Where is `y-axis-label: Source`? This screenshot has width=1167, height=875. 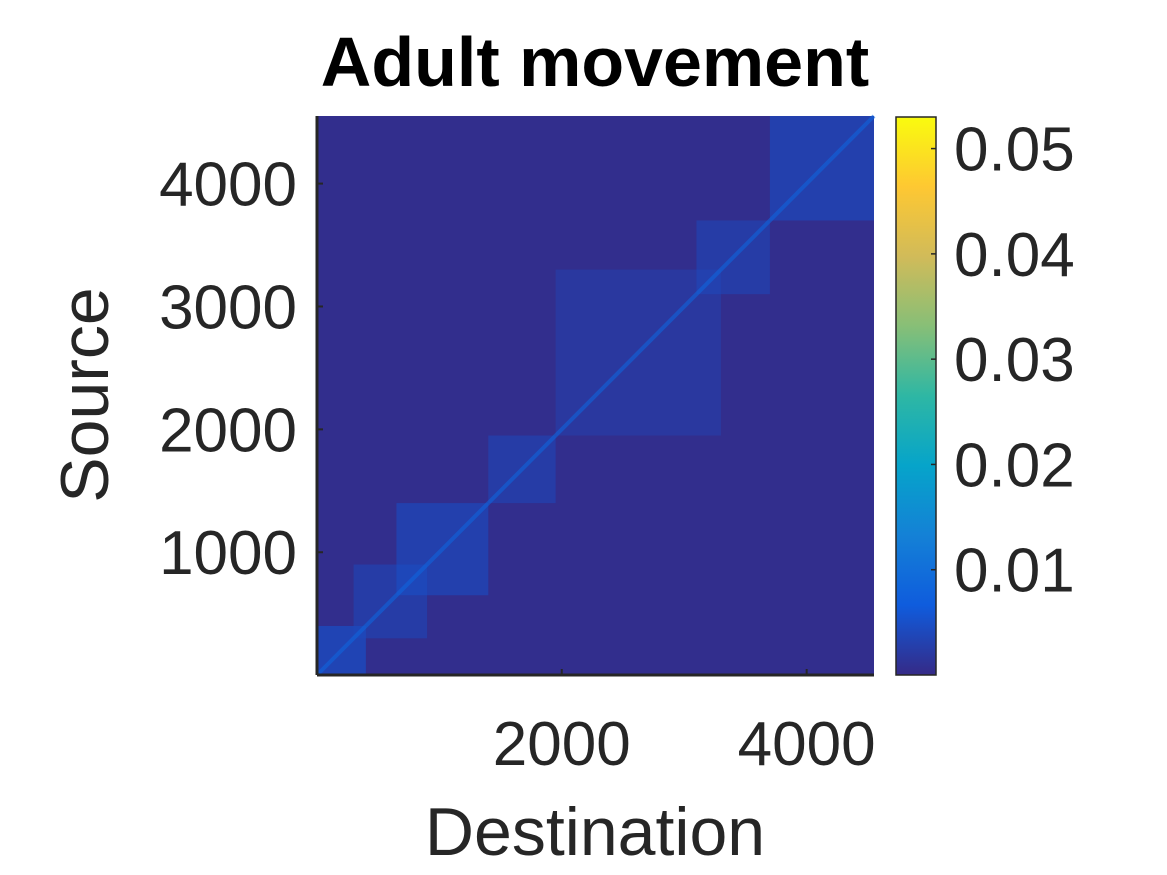
y-axis-label: Source is located at coordinates (85, 394).